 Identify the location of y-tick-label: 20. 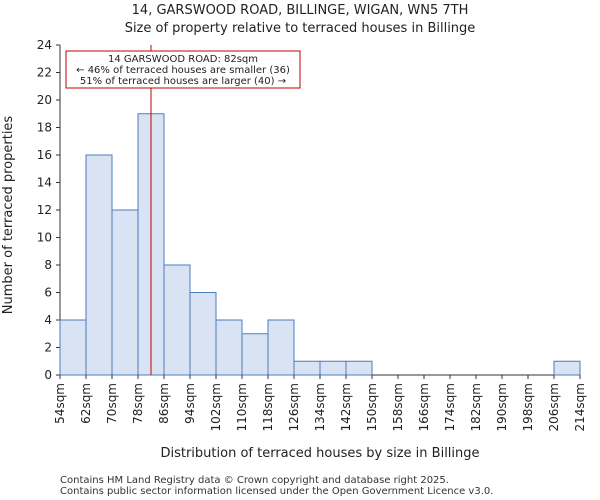
(44, 100).